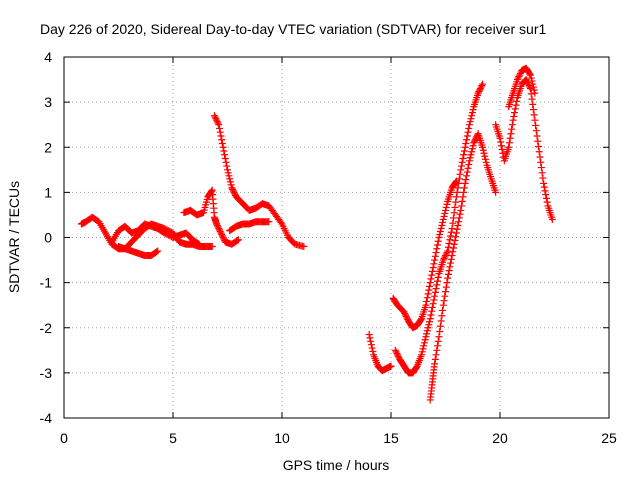 The height and width of the screenshot is (480, 640). I want to click on x-tick-label: 15, so click(391, 438).